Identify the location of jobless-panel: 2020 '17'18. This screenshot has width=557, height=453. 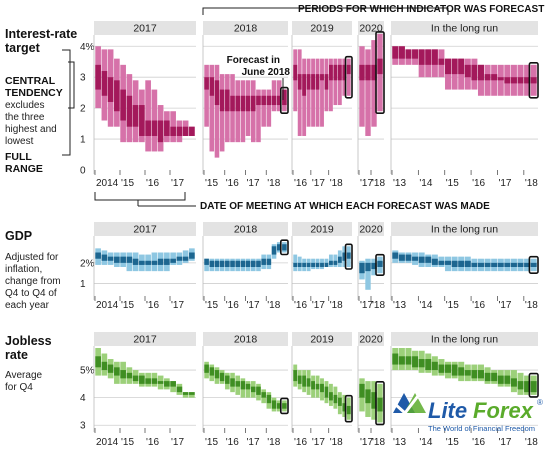
(371, 390).